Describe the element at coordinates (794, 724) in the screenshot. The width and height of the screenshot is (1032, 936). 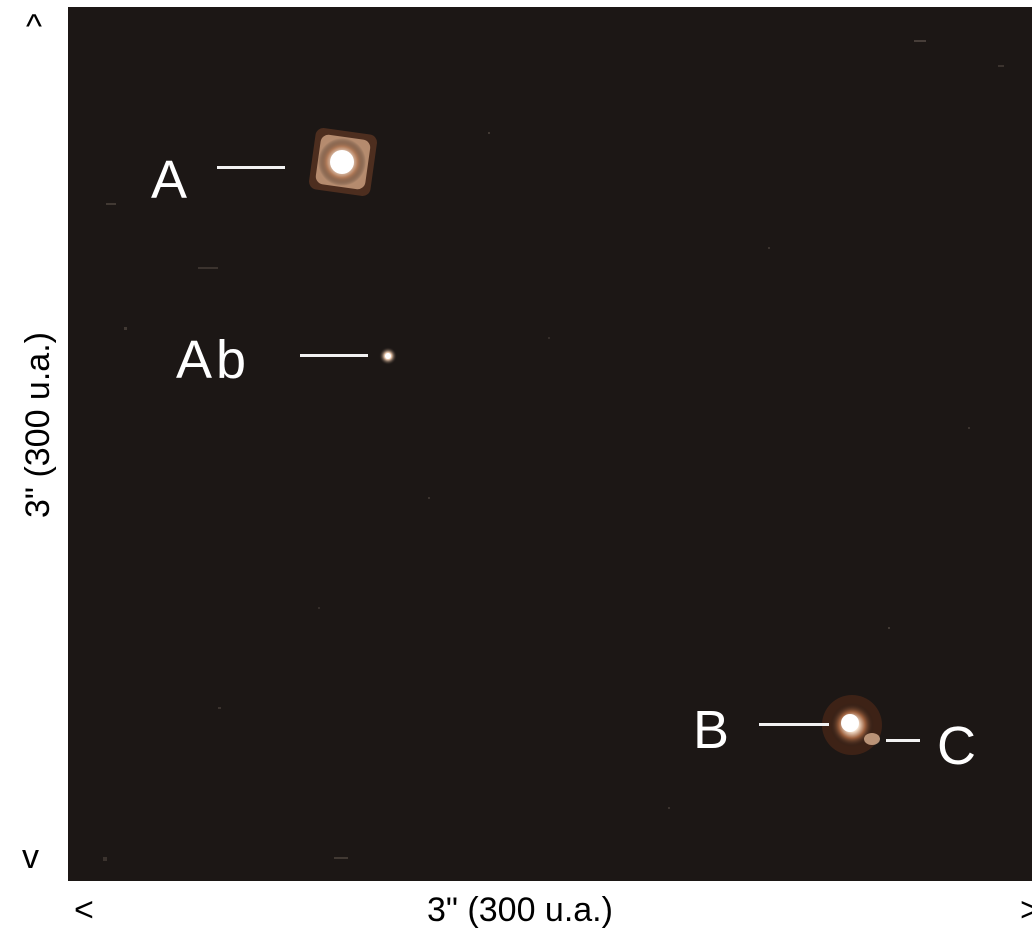
I see `pointer-b` at that location.